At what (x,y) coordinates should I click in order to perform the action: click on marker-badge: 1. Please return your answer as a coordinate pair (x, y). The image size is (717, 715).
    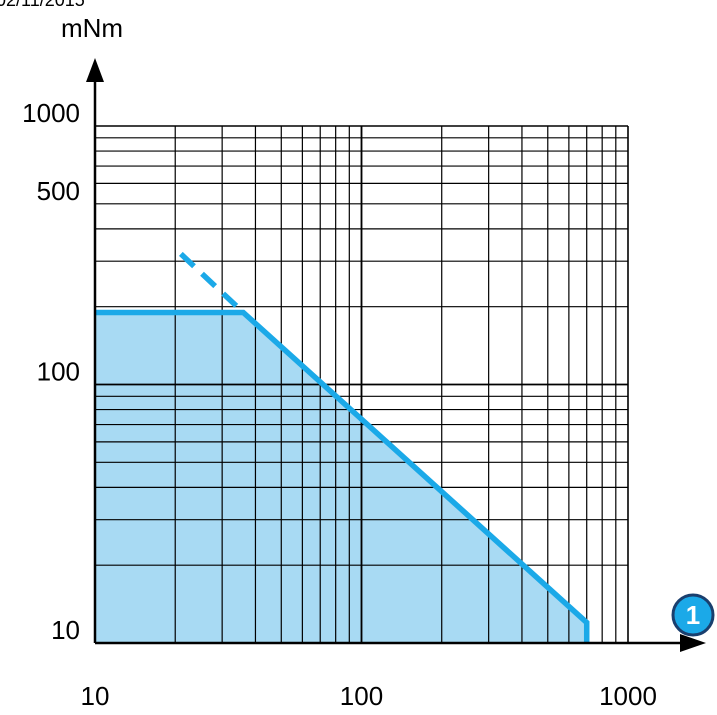
    Looking at the image, I should click on (693, 615).